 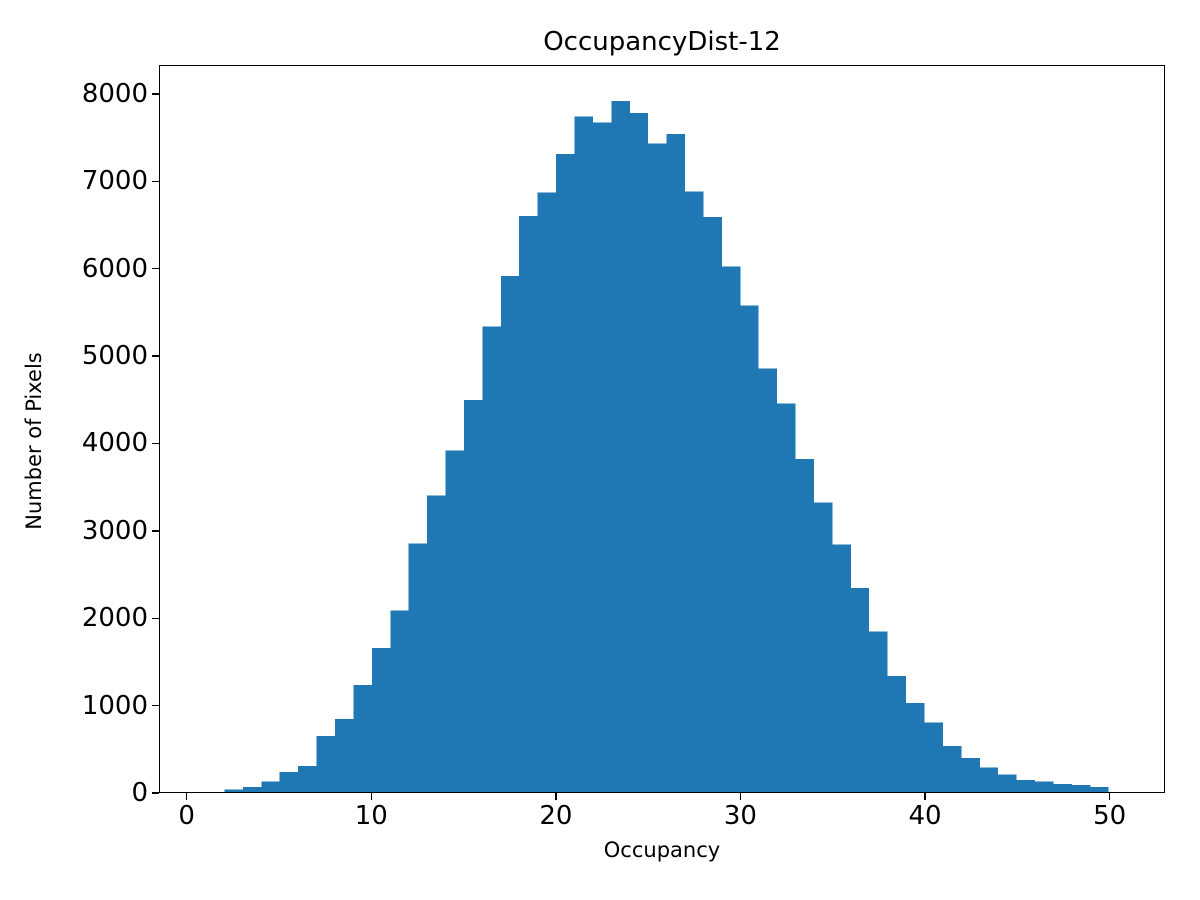 What do you see at coordinates (114, 93) in the screenshot?
I see `y-tick-label: 8000` at bounding box center [114, 93].